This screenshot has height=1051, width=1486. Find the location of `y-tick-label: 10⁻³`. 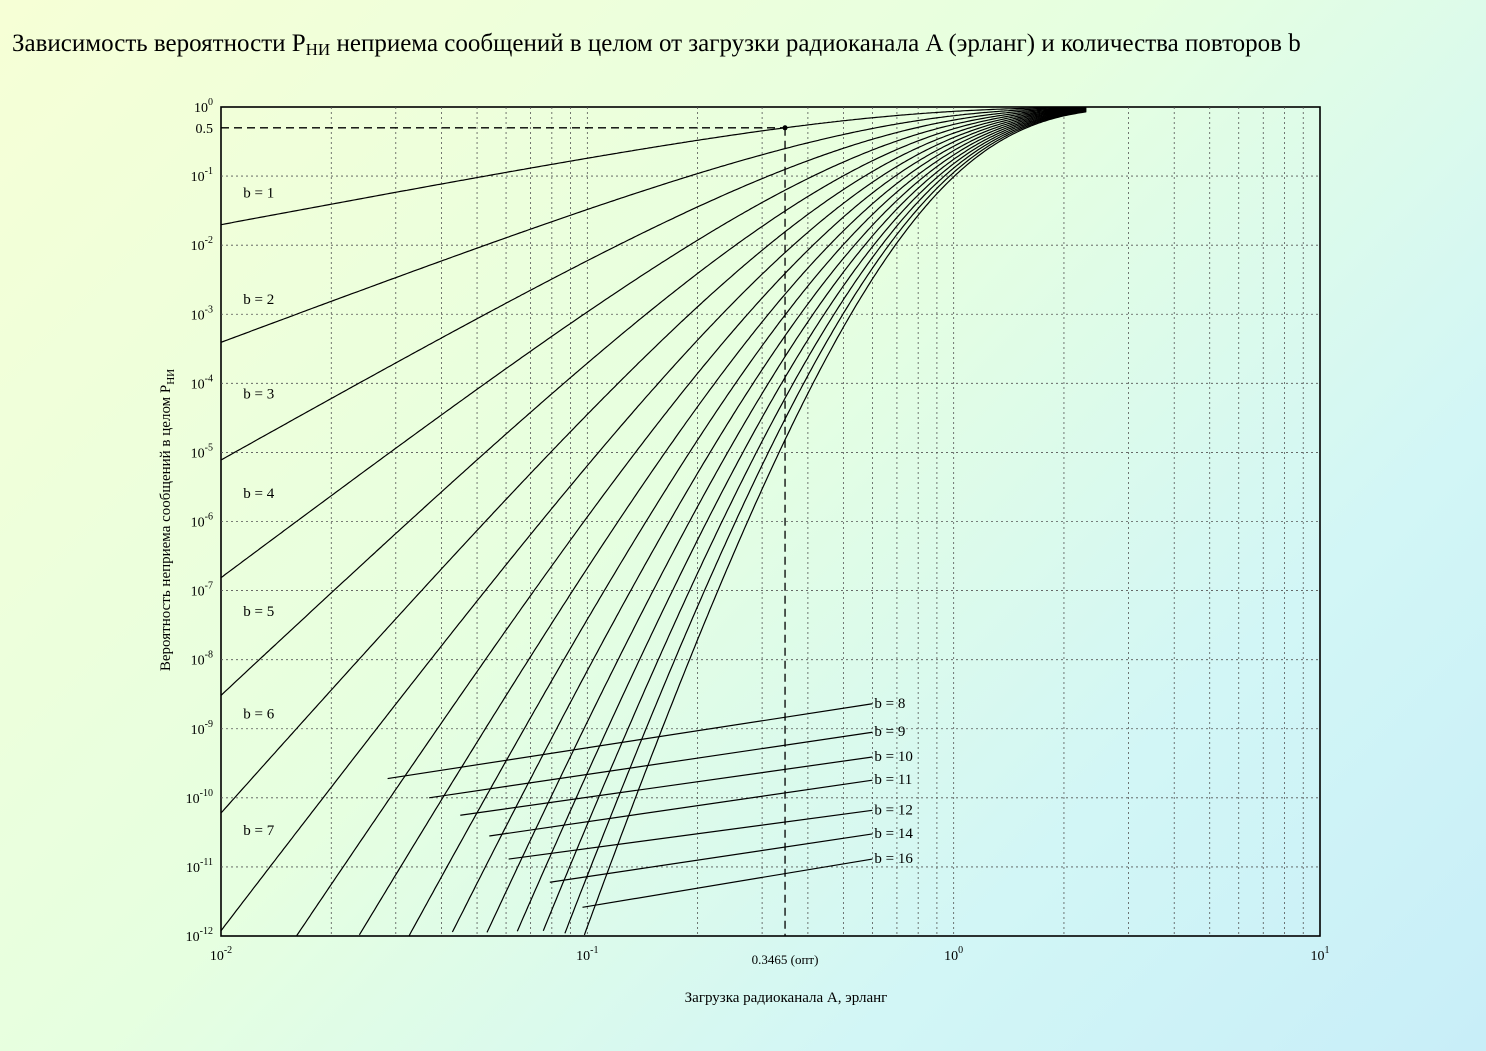

y-tick-label: 10⁻³ is located at coordinates (202, 313).